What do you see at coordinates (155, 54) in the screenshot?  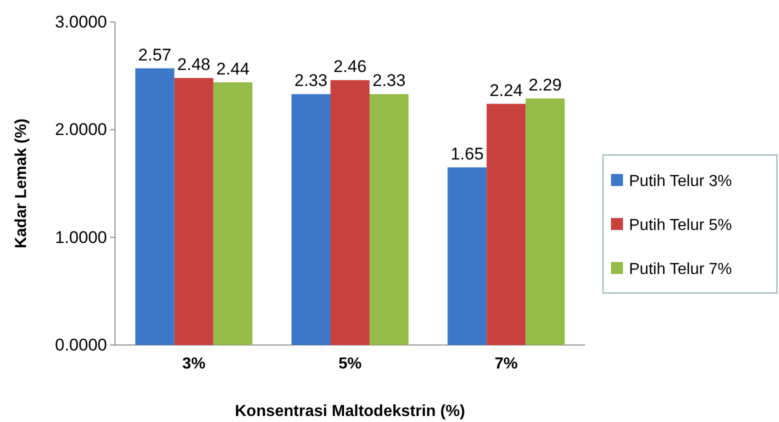 I see `data-label: 2.57` at bounding box center [155, 54].